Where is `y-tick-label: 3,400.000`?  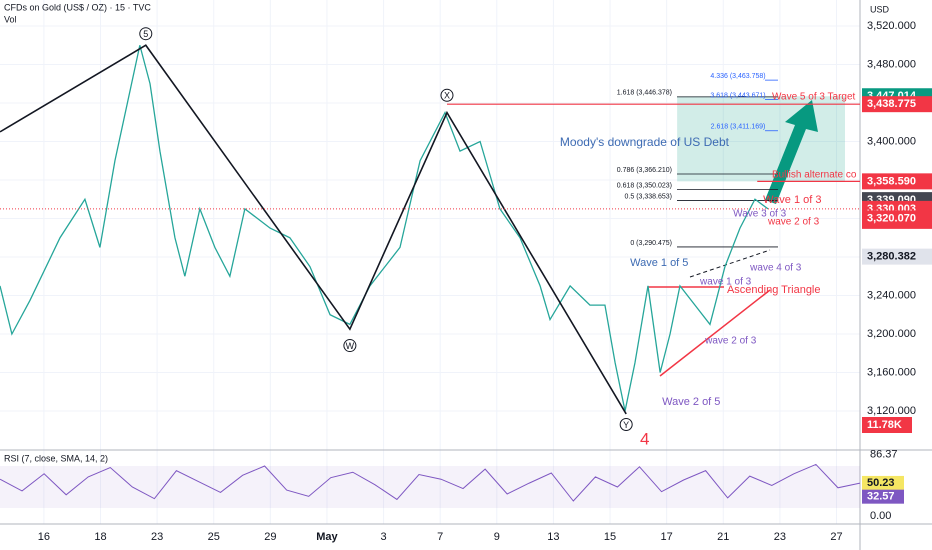 y-tick-label: 3,400.000 is located at coordinates (891, 141).